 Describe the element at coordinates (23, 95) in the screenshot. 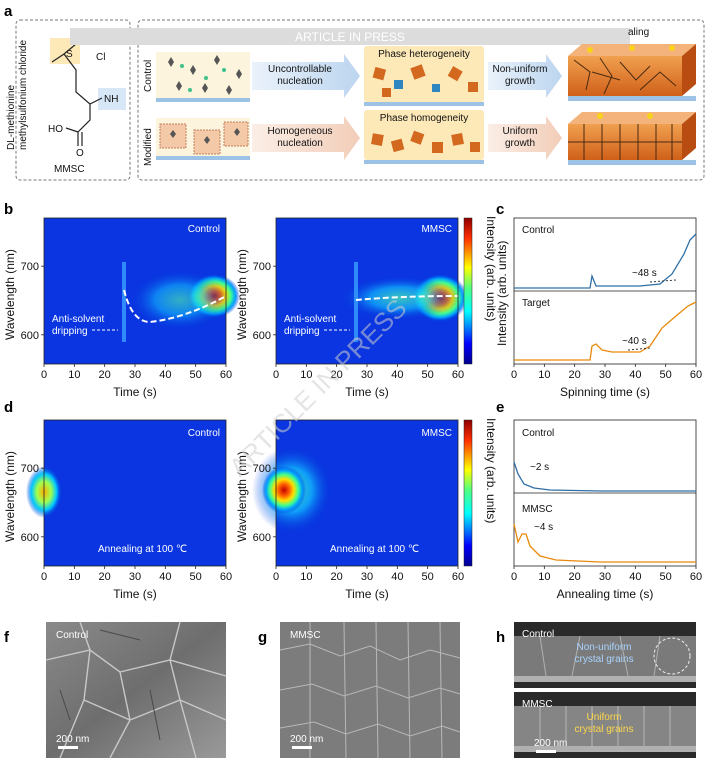

I see `molecule-name-2: methylsulfonium chloride` at that location.